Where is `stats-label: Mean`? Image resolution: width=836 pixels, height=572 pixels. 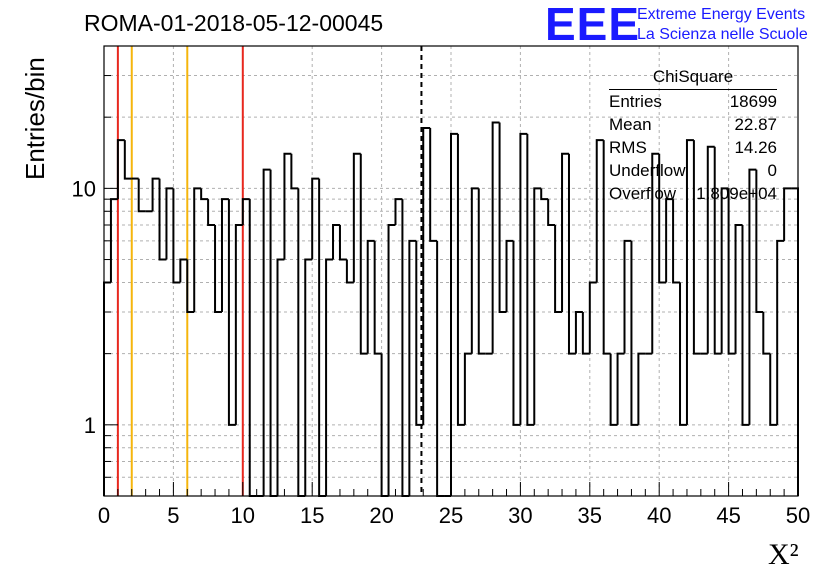
stats-label: Mean is located at coordinates (630, 124).